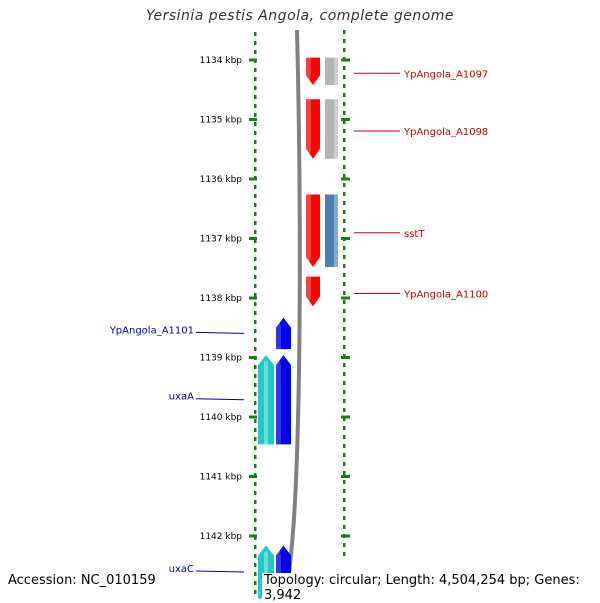 This screenshot has height=603, width=600. I want to click on forward-gene-label: YpAngola_A1100, so click(445, 294).